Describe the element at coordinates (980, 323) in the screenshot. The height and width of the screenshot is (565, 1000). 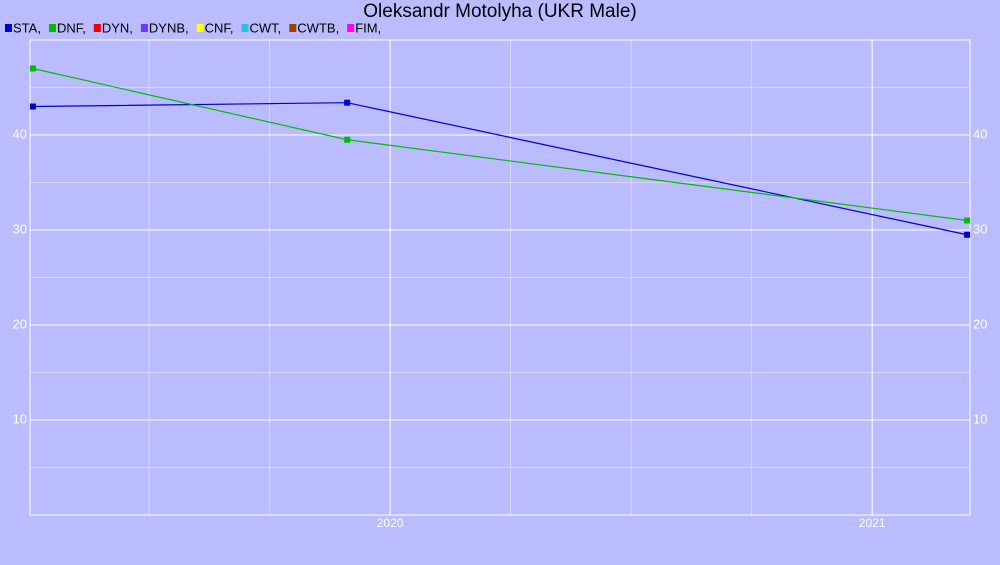
I see `y-tick-label-right: 20` at that location.